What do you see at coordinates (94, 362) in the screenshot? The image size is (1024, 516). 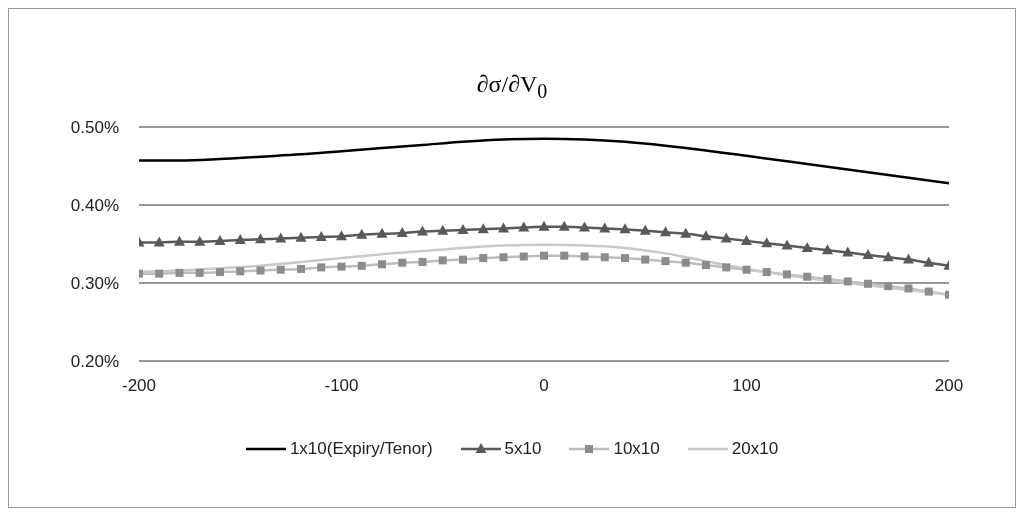 I see `y-tick-label: 0.20%` at bounding box center [94, 362].